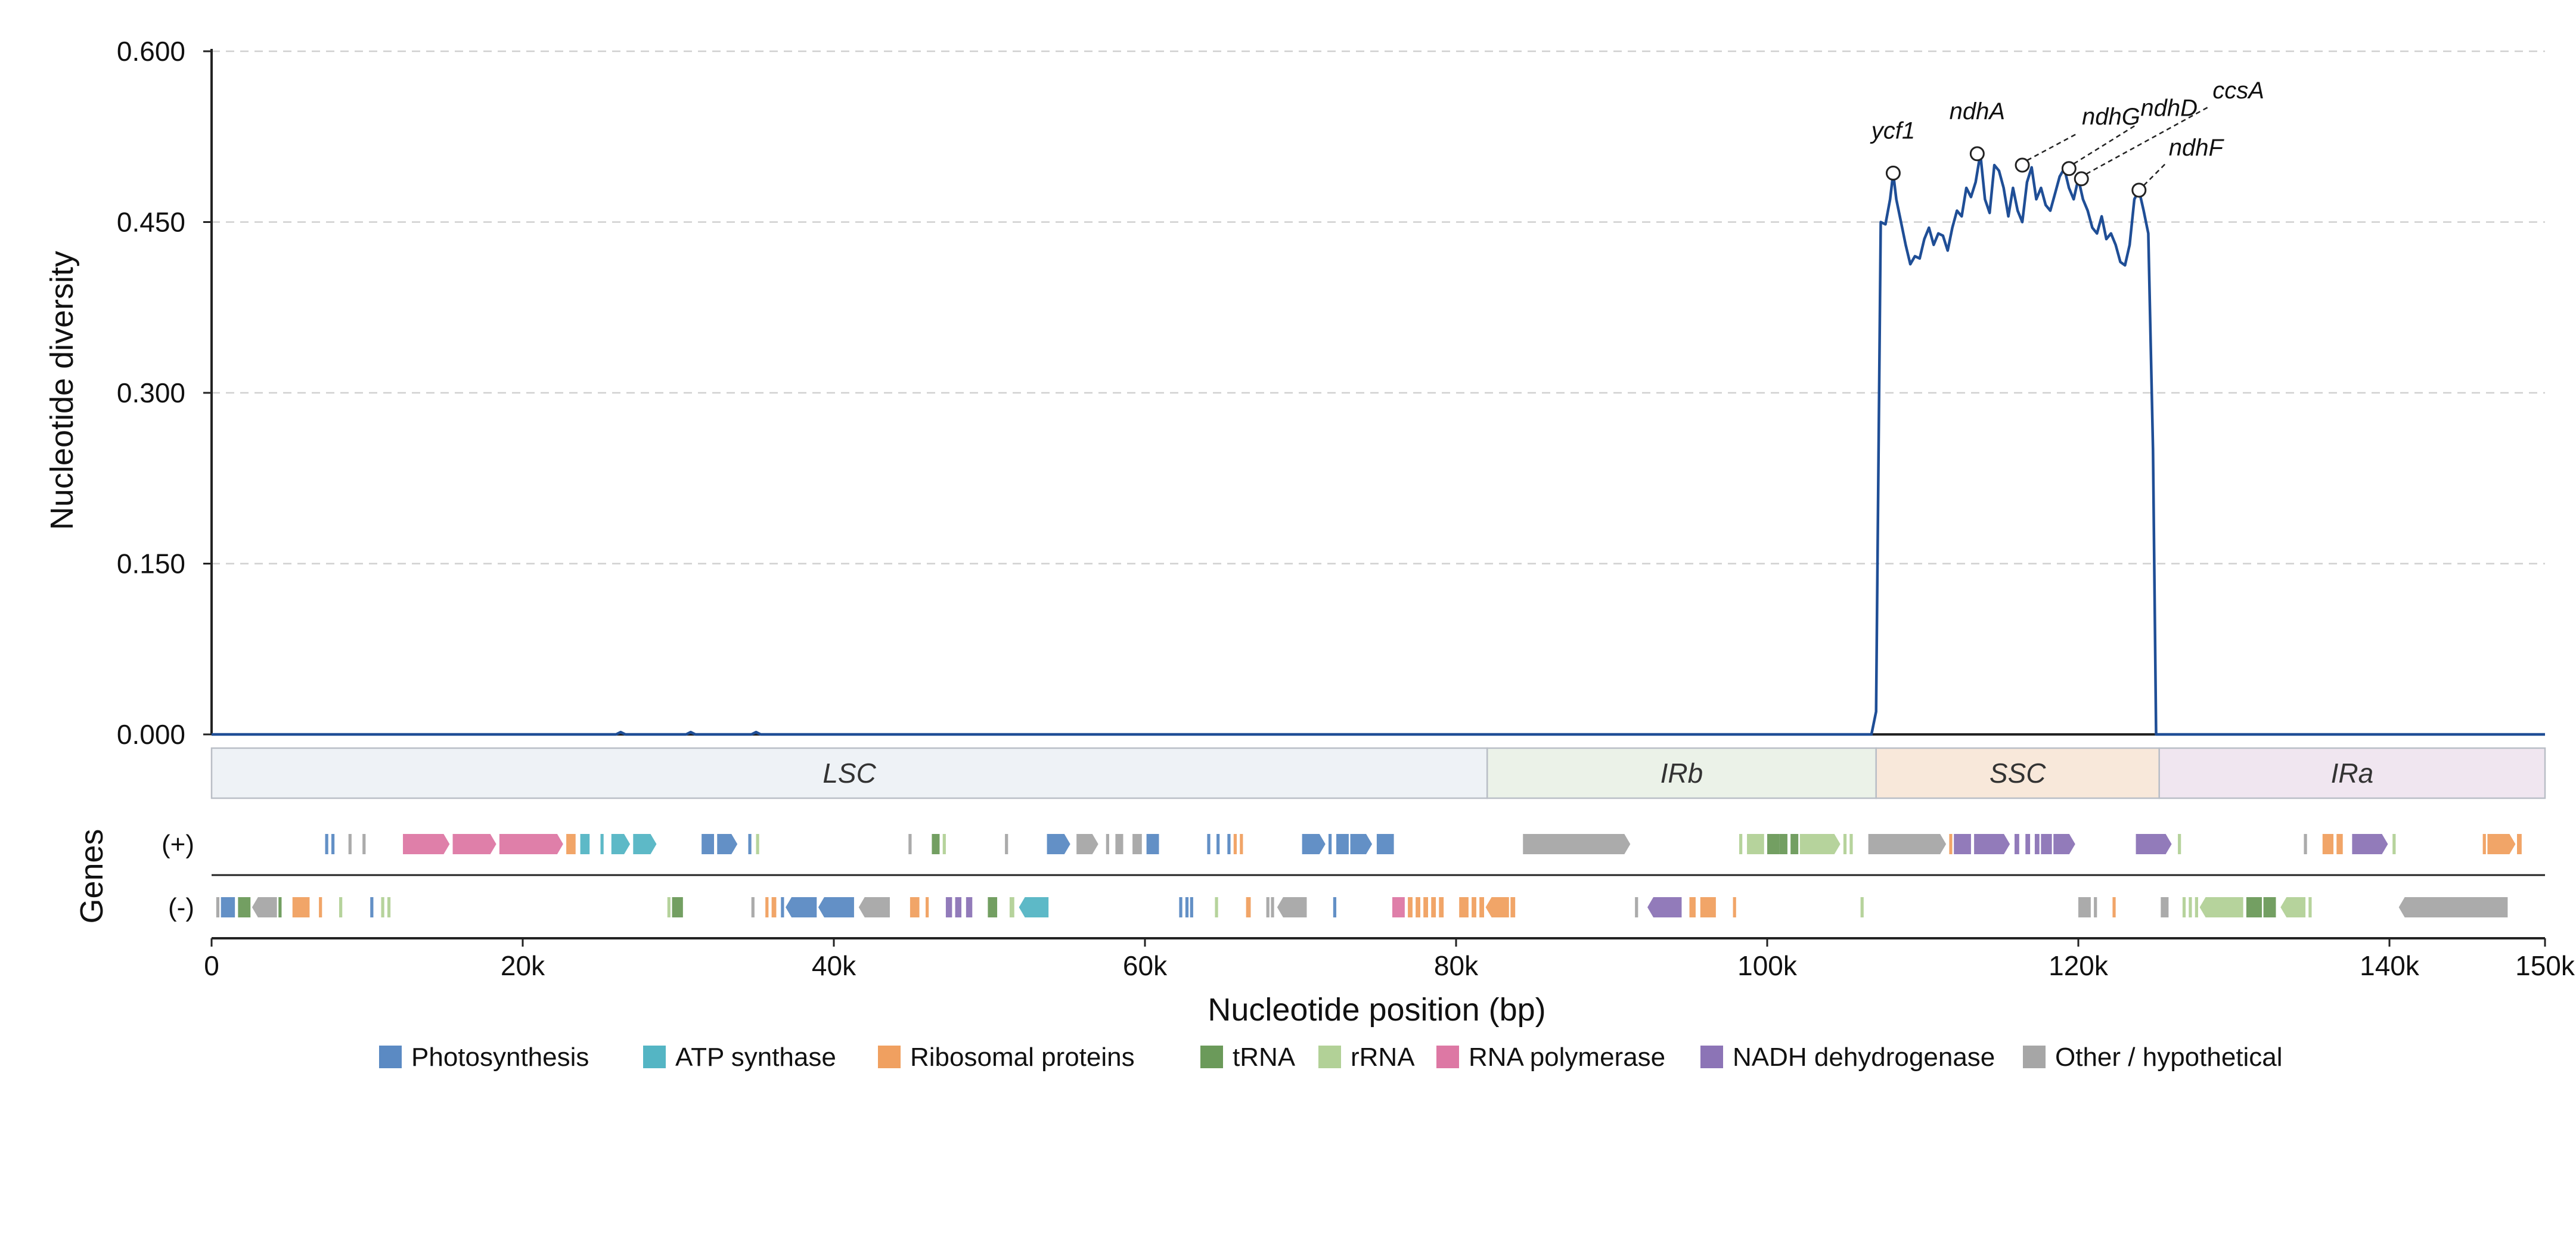  What do you see at coordinates (2018, 773) in the screenshot?
I see `region-ssc` at bounding box center [2018, 773].